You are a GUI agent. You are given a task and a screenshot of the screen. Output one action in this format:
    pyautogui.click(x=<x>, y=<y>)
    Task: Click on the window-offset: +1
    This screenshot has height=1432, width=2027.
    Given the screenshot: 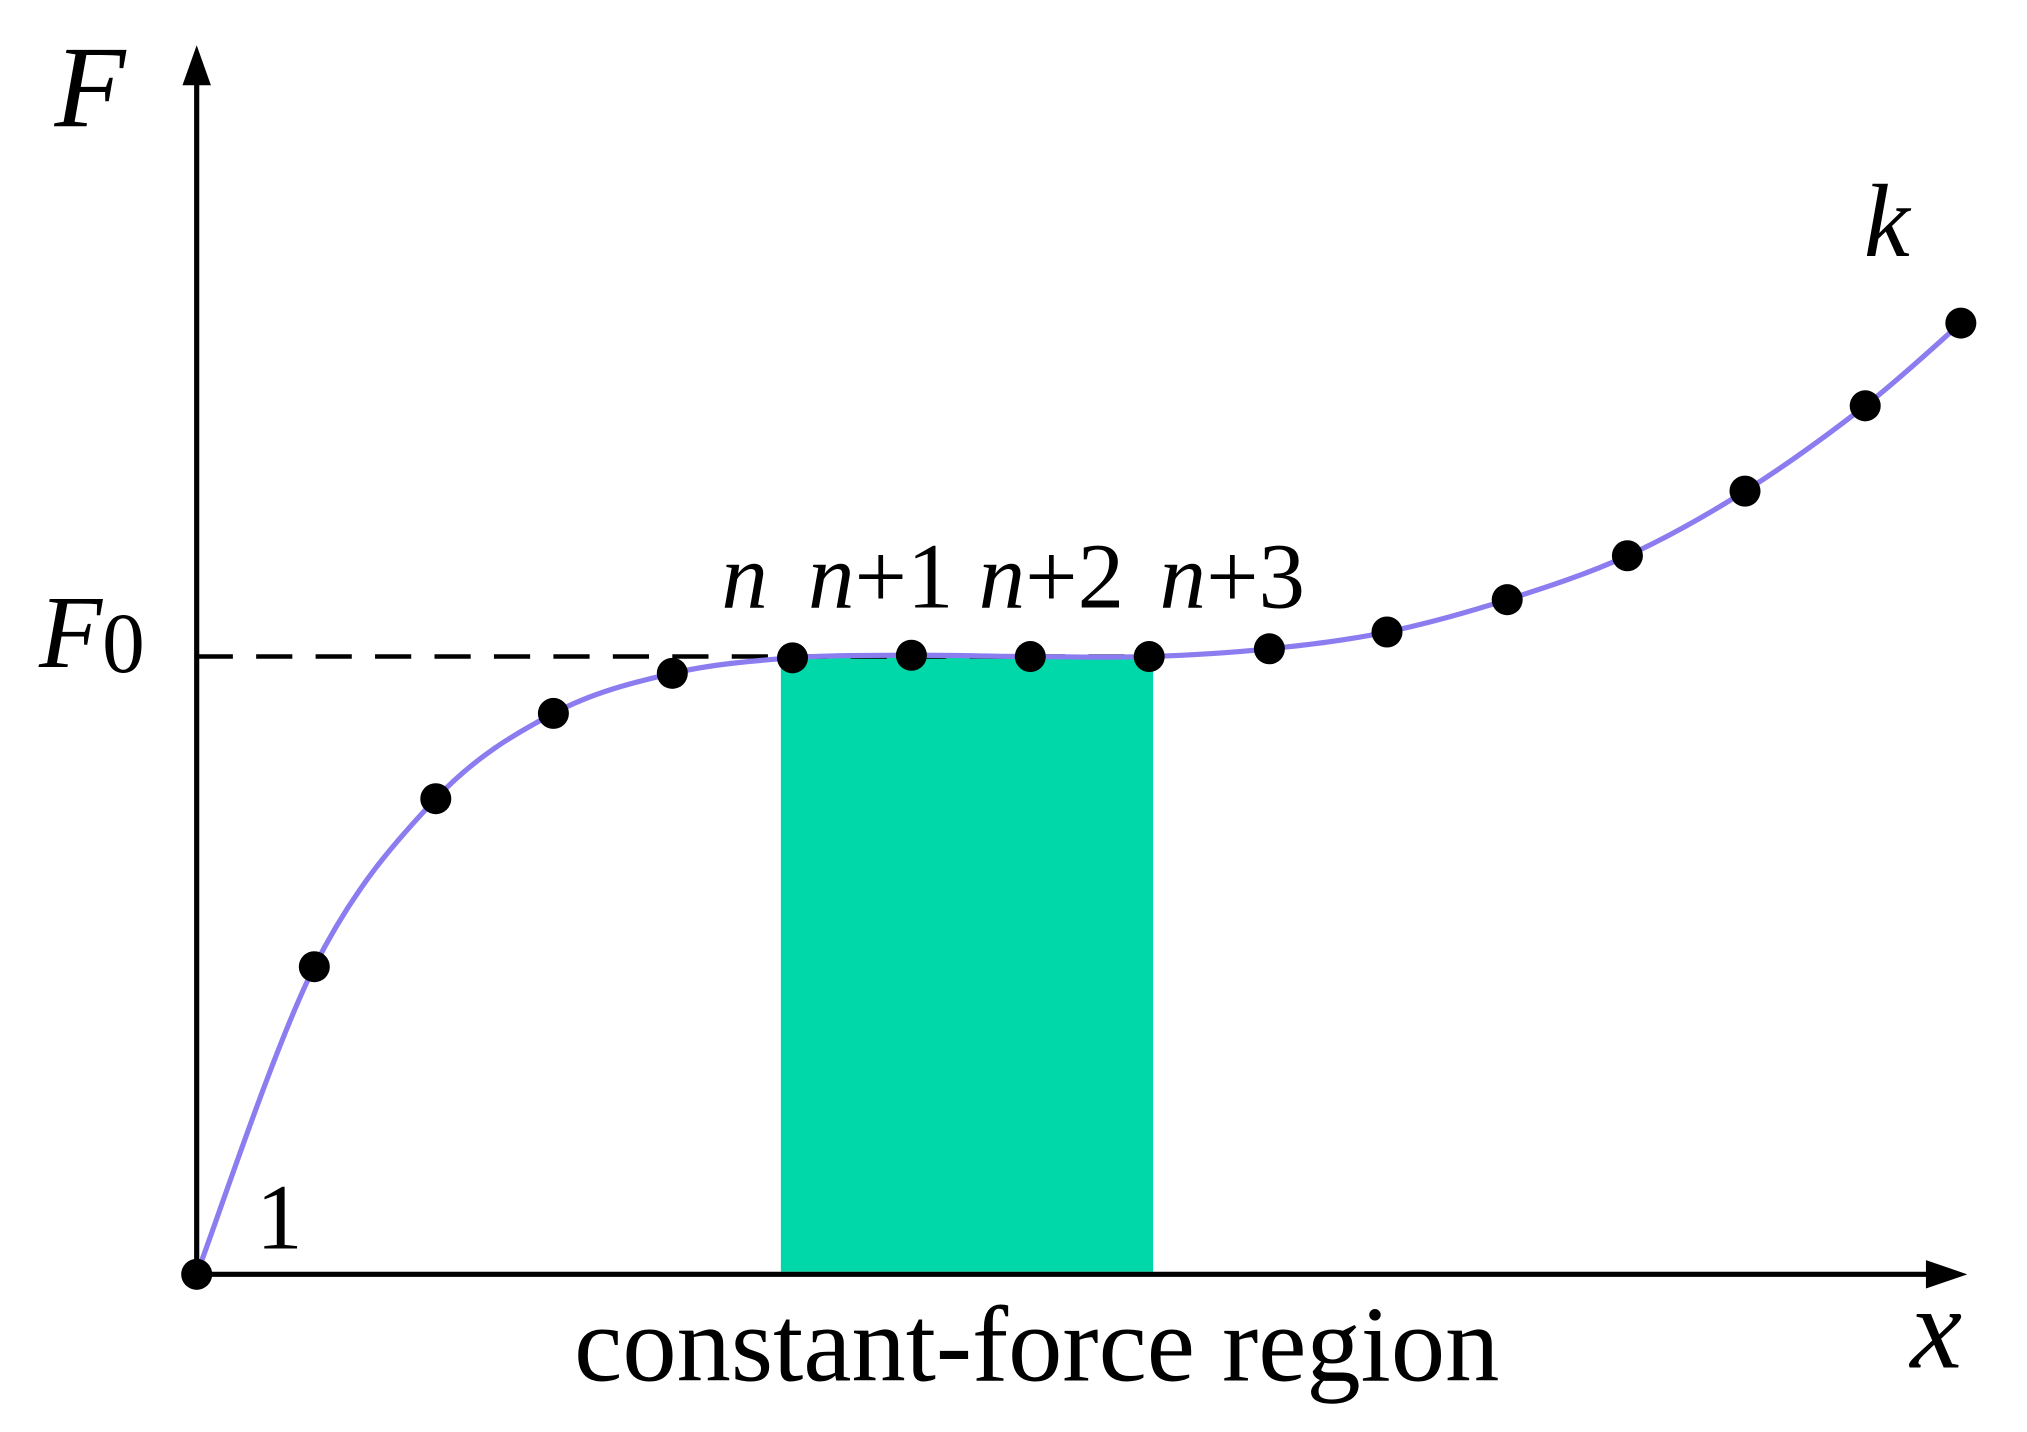 What is the action you would take?
    pyautogui.click(x=904, y=576)
    